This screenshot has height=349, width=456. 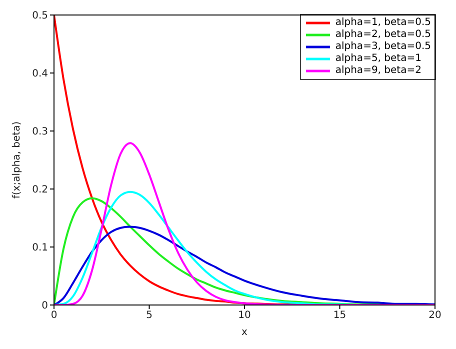 I want to click on x-tick-label: 15, so click(x=339, y=316).